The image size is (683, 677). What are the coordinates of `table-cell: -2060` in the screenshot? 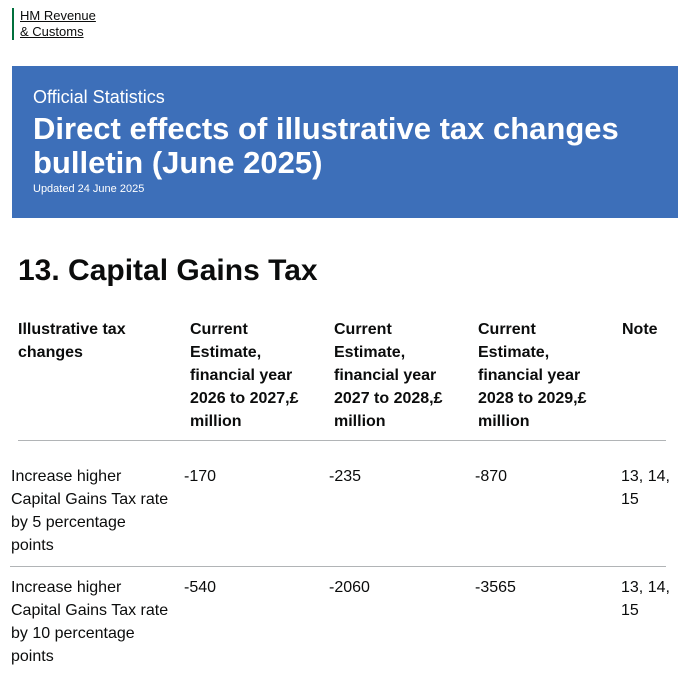 It's located at (349, 587).